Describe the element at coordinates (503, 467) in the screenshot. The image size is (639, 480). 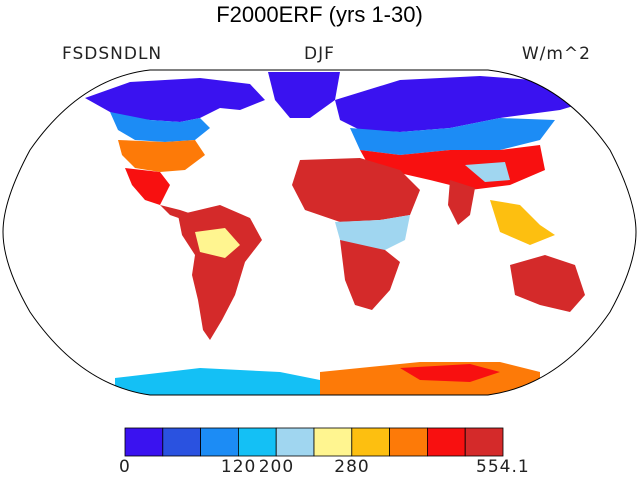
I see `colorbar-tick-label: 554.1` at that location.